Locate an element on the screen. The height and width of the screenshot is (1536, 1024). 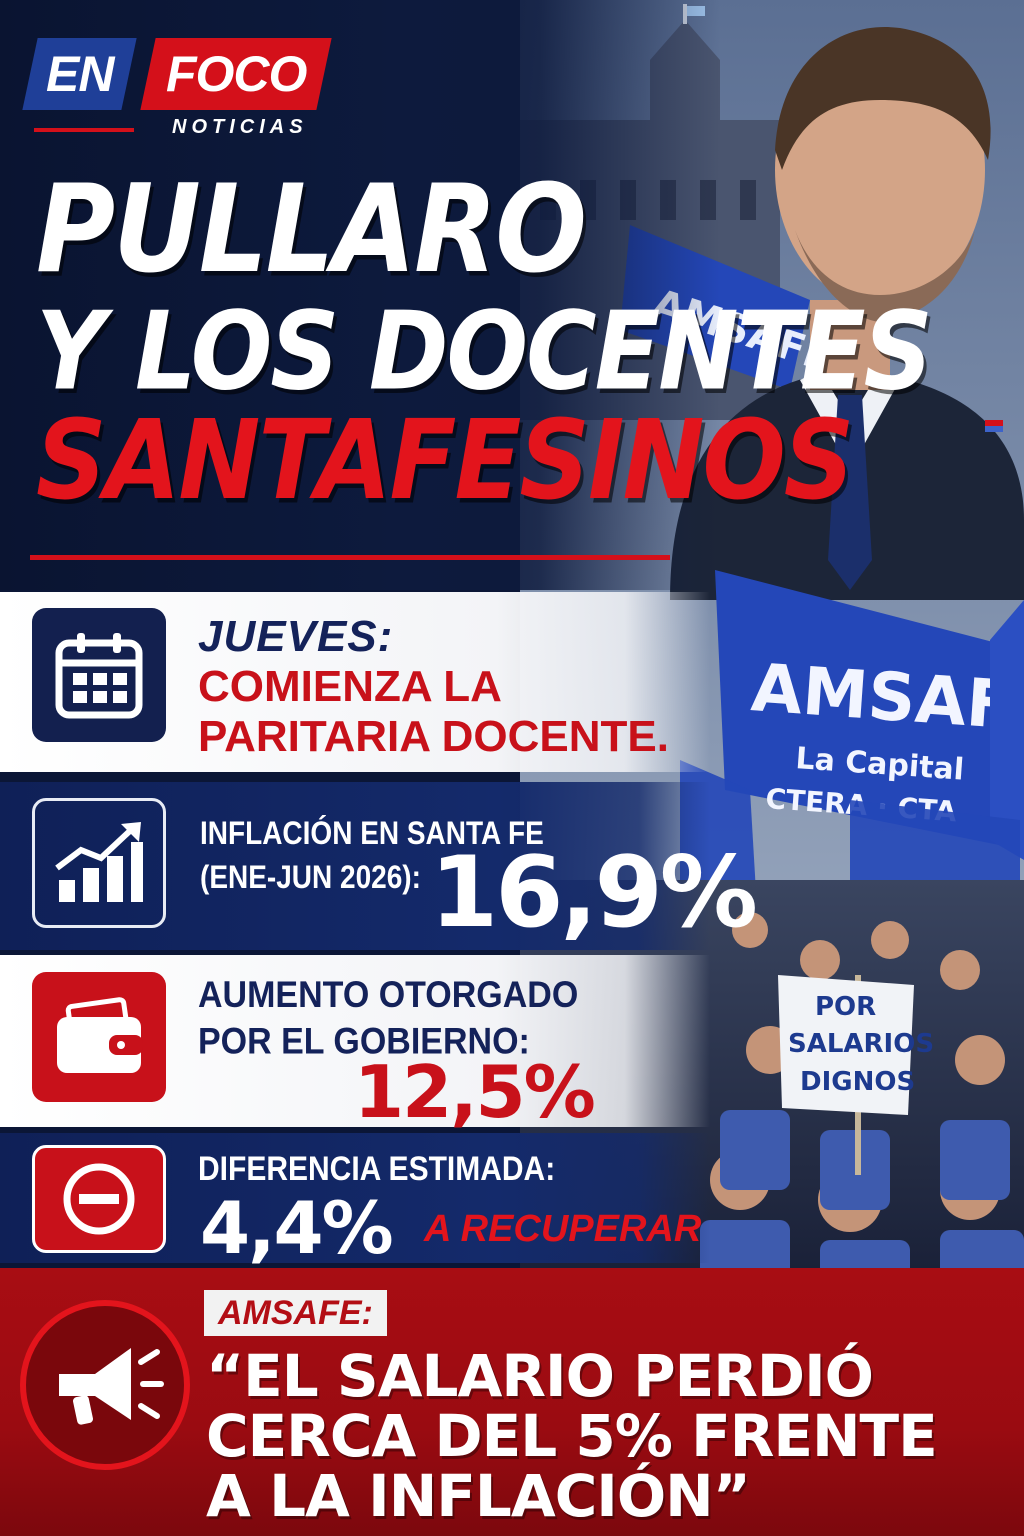
headline-line-1: PULLARO is located at coordinates (311, 229).